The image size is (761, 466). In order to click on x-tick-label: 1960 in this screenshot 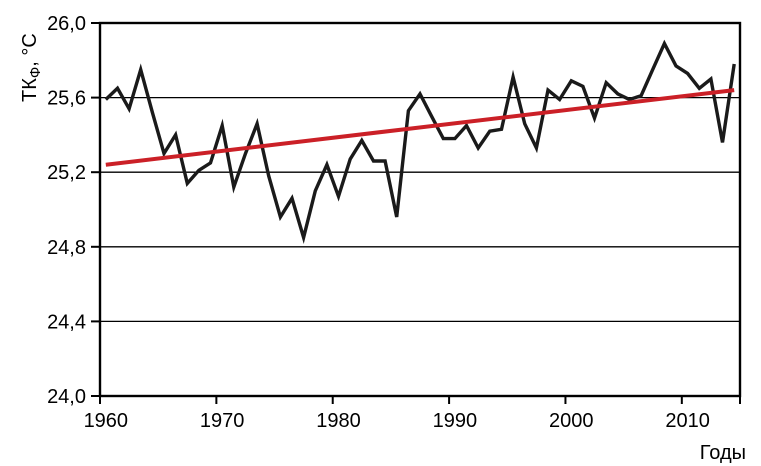, I will do `click(106, 421)`.